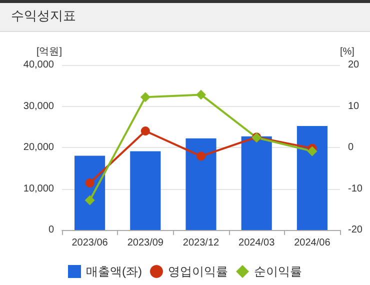 Image resolution: width=370 pixels, height=285 pixels. I want to click on chart-title: 수익성지표, so click(185, 16).